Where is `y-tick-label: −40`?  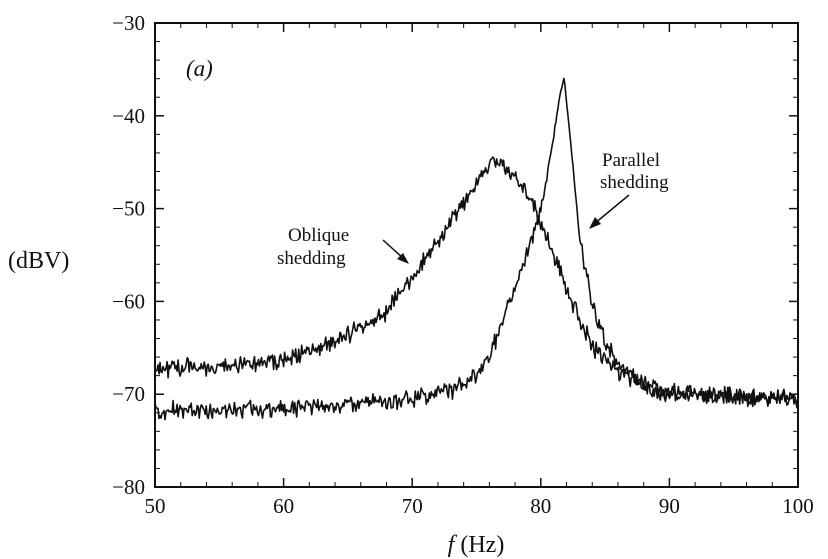
y-tick-label: −40 is located at coordinates (128, 116).